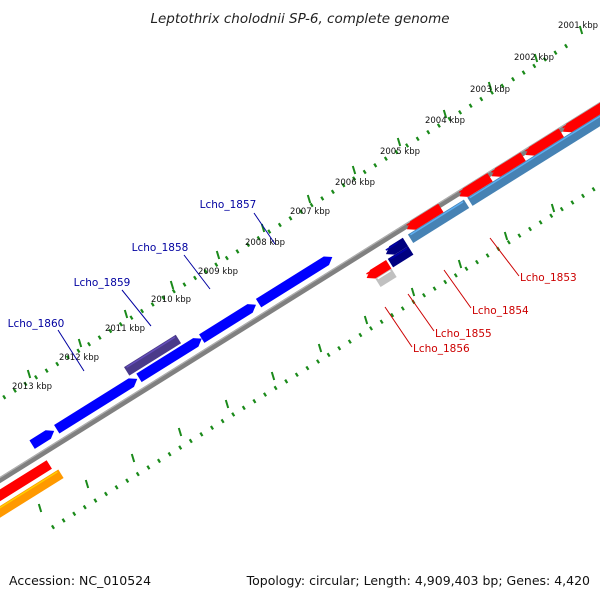  I want to click on gene-lcho-1856-body, so click(386, 278).